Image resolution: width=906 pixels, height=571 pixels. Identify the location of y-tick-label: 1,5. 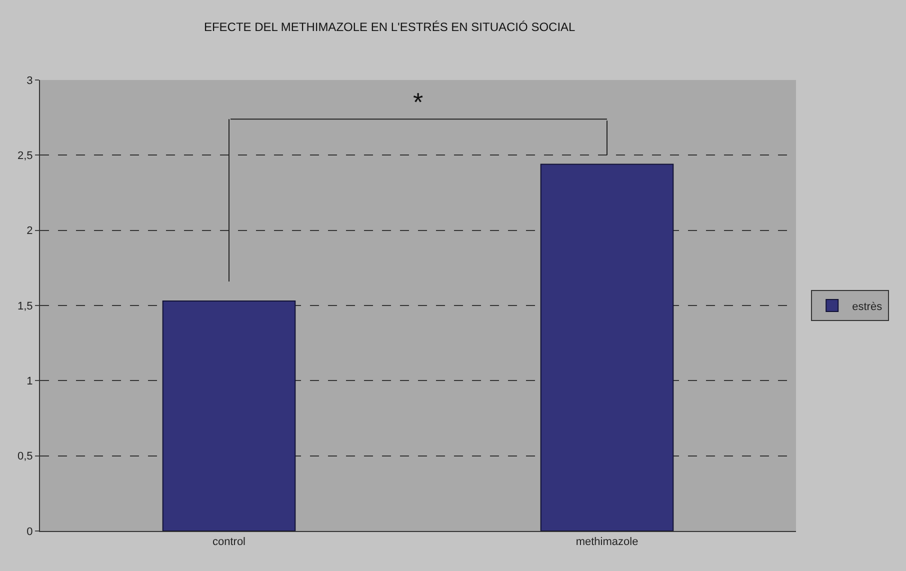
(25, 306).